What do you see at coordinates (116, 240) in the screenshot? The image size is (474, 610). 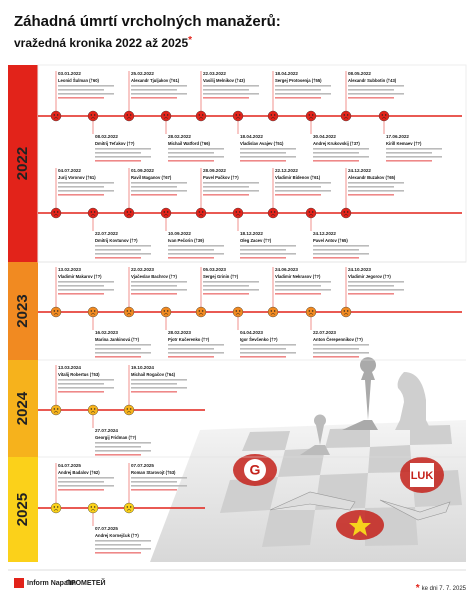 I see `event-name: Dmitrij Kovtunov (†?)` at bounding box center [116, 240].